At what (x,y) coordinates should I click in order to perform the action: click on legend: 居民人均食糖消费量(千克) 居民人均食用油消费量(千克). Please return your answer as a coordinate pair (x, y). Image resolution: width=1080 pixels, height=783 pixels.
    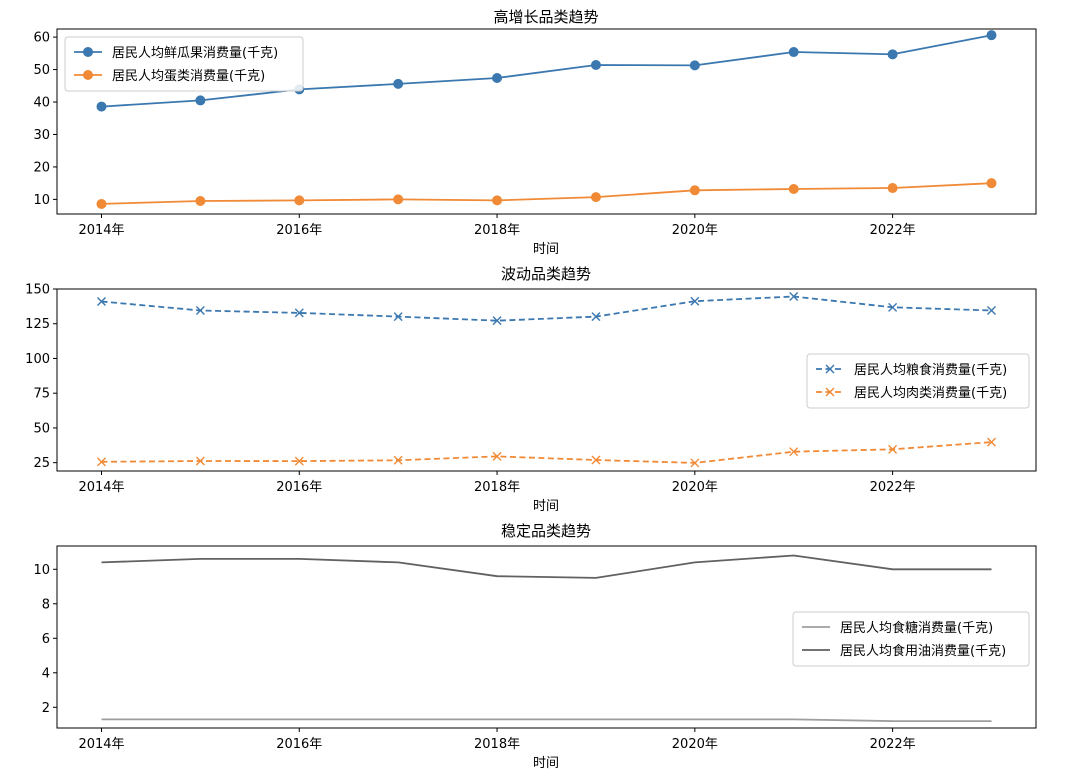
    Looking at the image, I should click on (911, 639).